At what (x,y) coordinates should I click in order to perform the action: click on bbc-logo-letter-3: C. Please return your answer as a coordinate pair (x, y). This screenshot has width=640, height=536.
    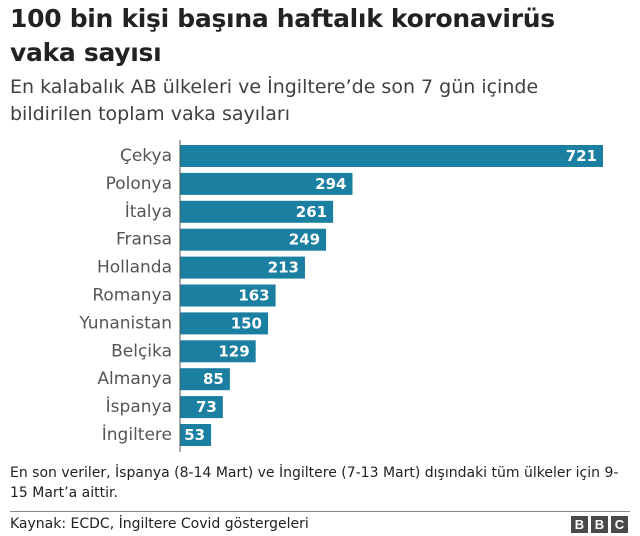
    Looking at the image, I should click on (619, 524).